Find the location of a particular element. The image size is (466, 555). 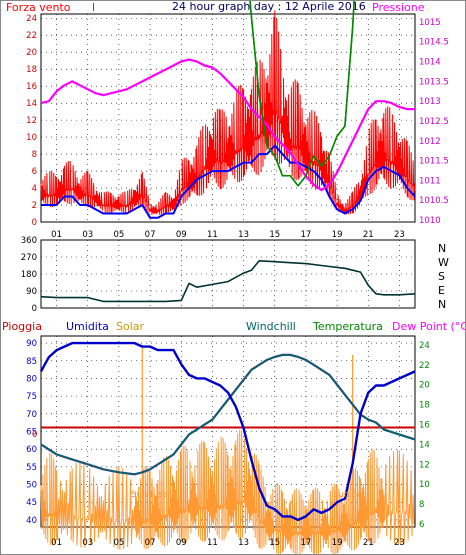

wind-axis-label-suffix: l is located at coordinates (93, 7).